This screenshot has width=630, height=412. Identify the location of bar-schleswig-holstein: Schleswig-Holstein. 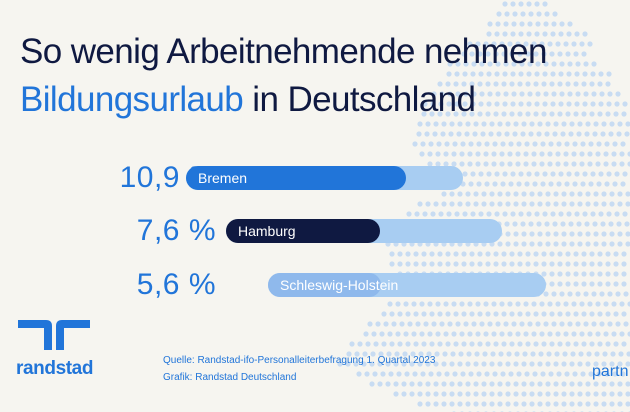
(333, 285).